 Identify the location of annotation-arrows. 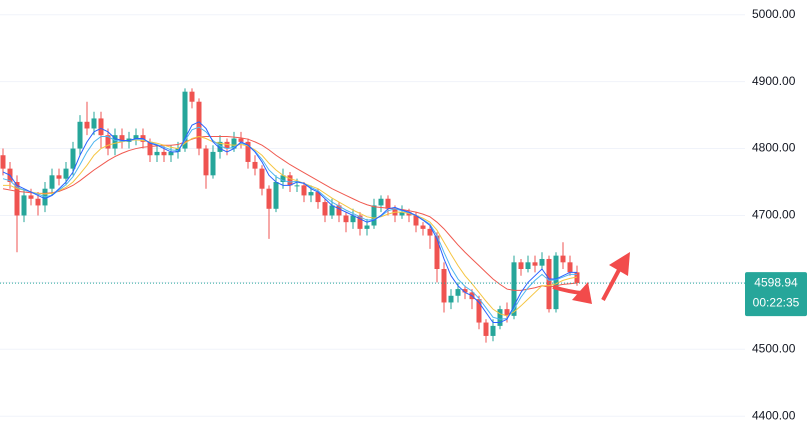
(591, 278).